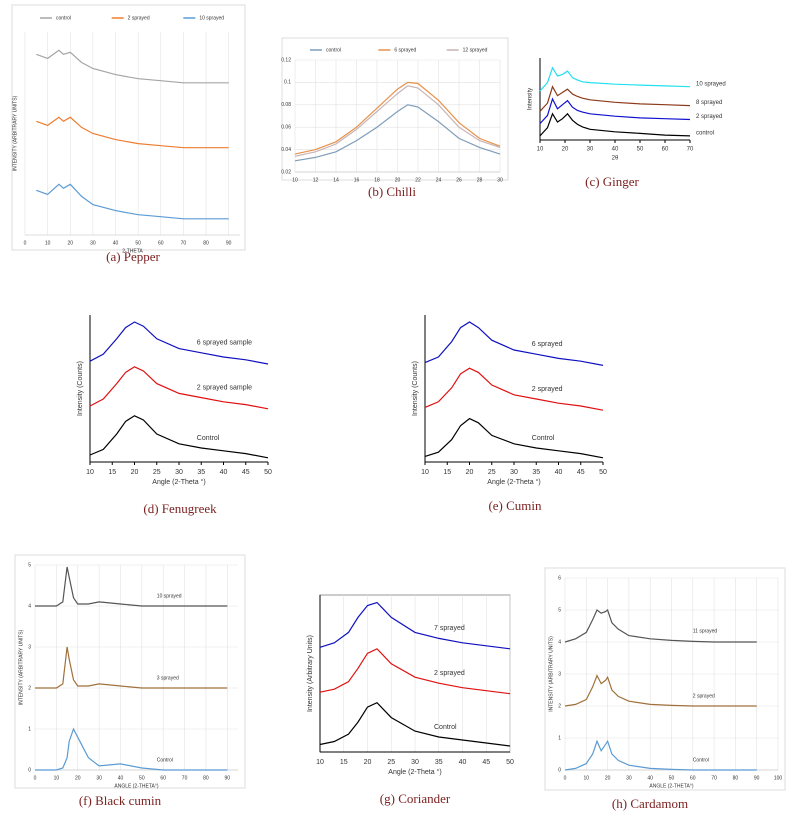  I want to click on series-label: 3 sprayed, so click(168, 678).